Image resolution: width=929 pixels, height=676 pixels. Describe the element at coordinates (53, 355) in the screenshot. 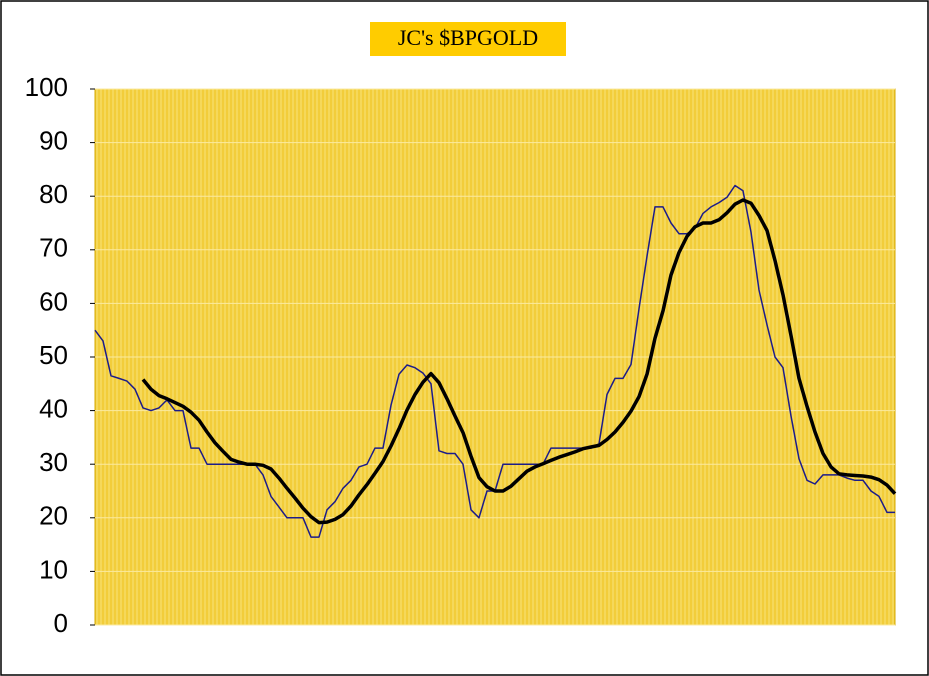

I see `y-tick-label: 50` at that location.